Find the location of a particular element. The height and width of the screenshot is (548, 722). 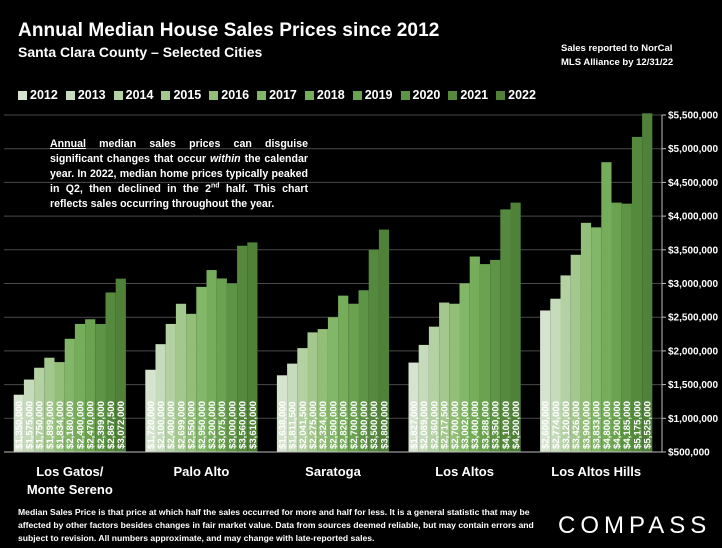

bar-data-label: $3,288,000 is located at coordinates (485, 425).